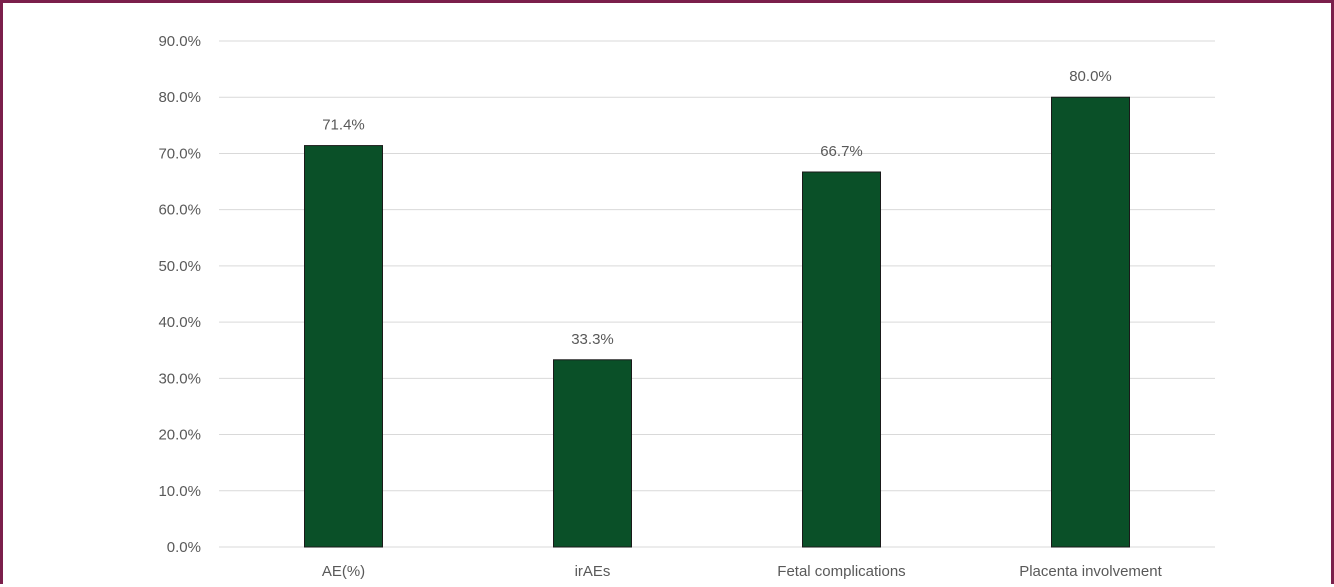 This screenshot has width=1334, height=587. What do you see at coordinates (343, 125) in the screenshot?
I see `data-label: 71.4%` at bounding box center [343, 125].